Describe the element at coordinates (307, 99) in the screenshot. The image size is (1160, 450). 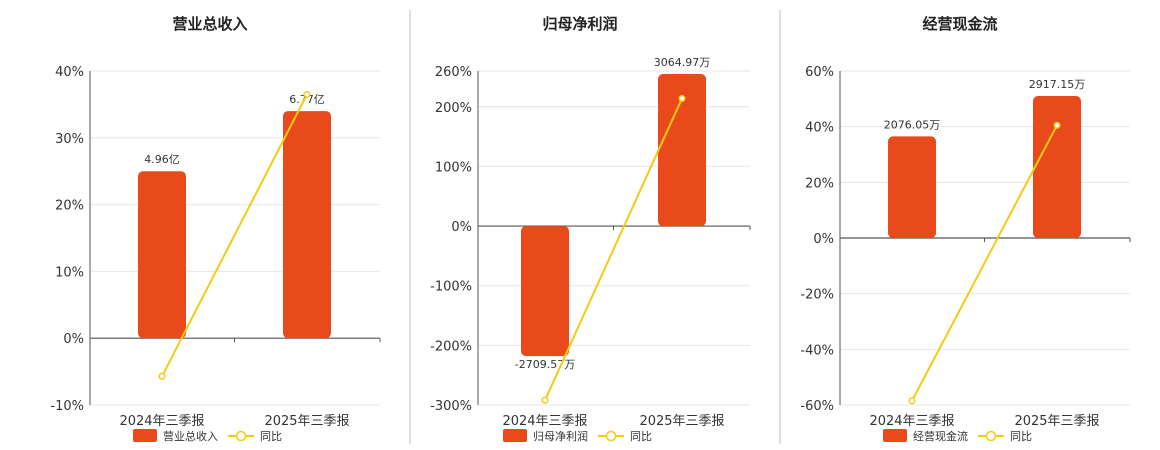
I see `bar-data-label: 6.77亿` at that location.